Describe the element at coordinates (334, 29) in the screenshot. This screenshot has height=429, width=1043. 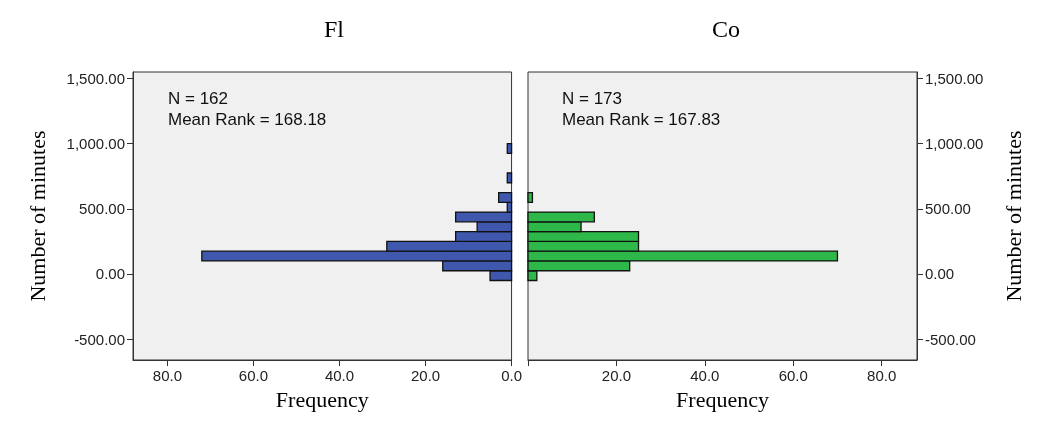
I see `chart-title: Fl` at that location.